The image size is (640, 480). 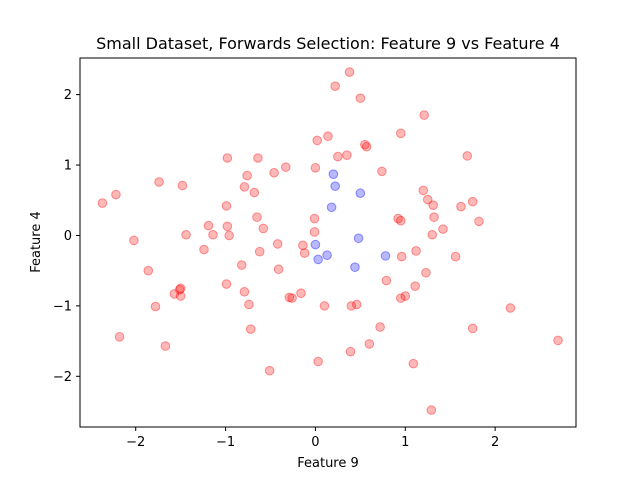 What do you see at coordinates (495, 442) in the screenshot?
I see `x-tick-label: 2` at bounding box center [495, 442].